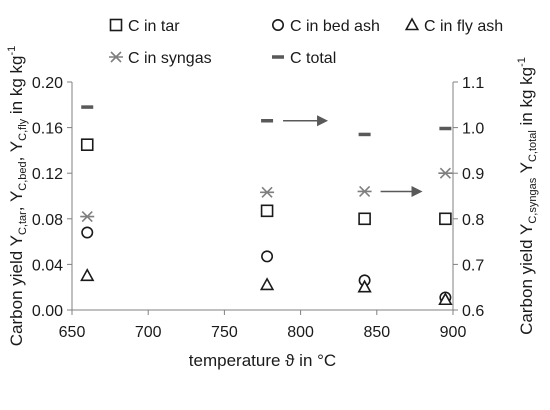  What do you see at coordinates (313, 58) in the screenshot?
I see `legend-label: C total` at bounding box center [313, 58].